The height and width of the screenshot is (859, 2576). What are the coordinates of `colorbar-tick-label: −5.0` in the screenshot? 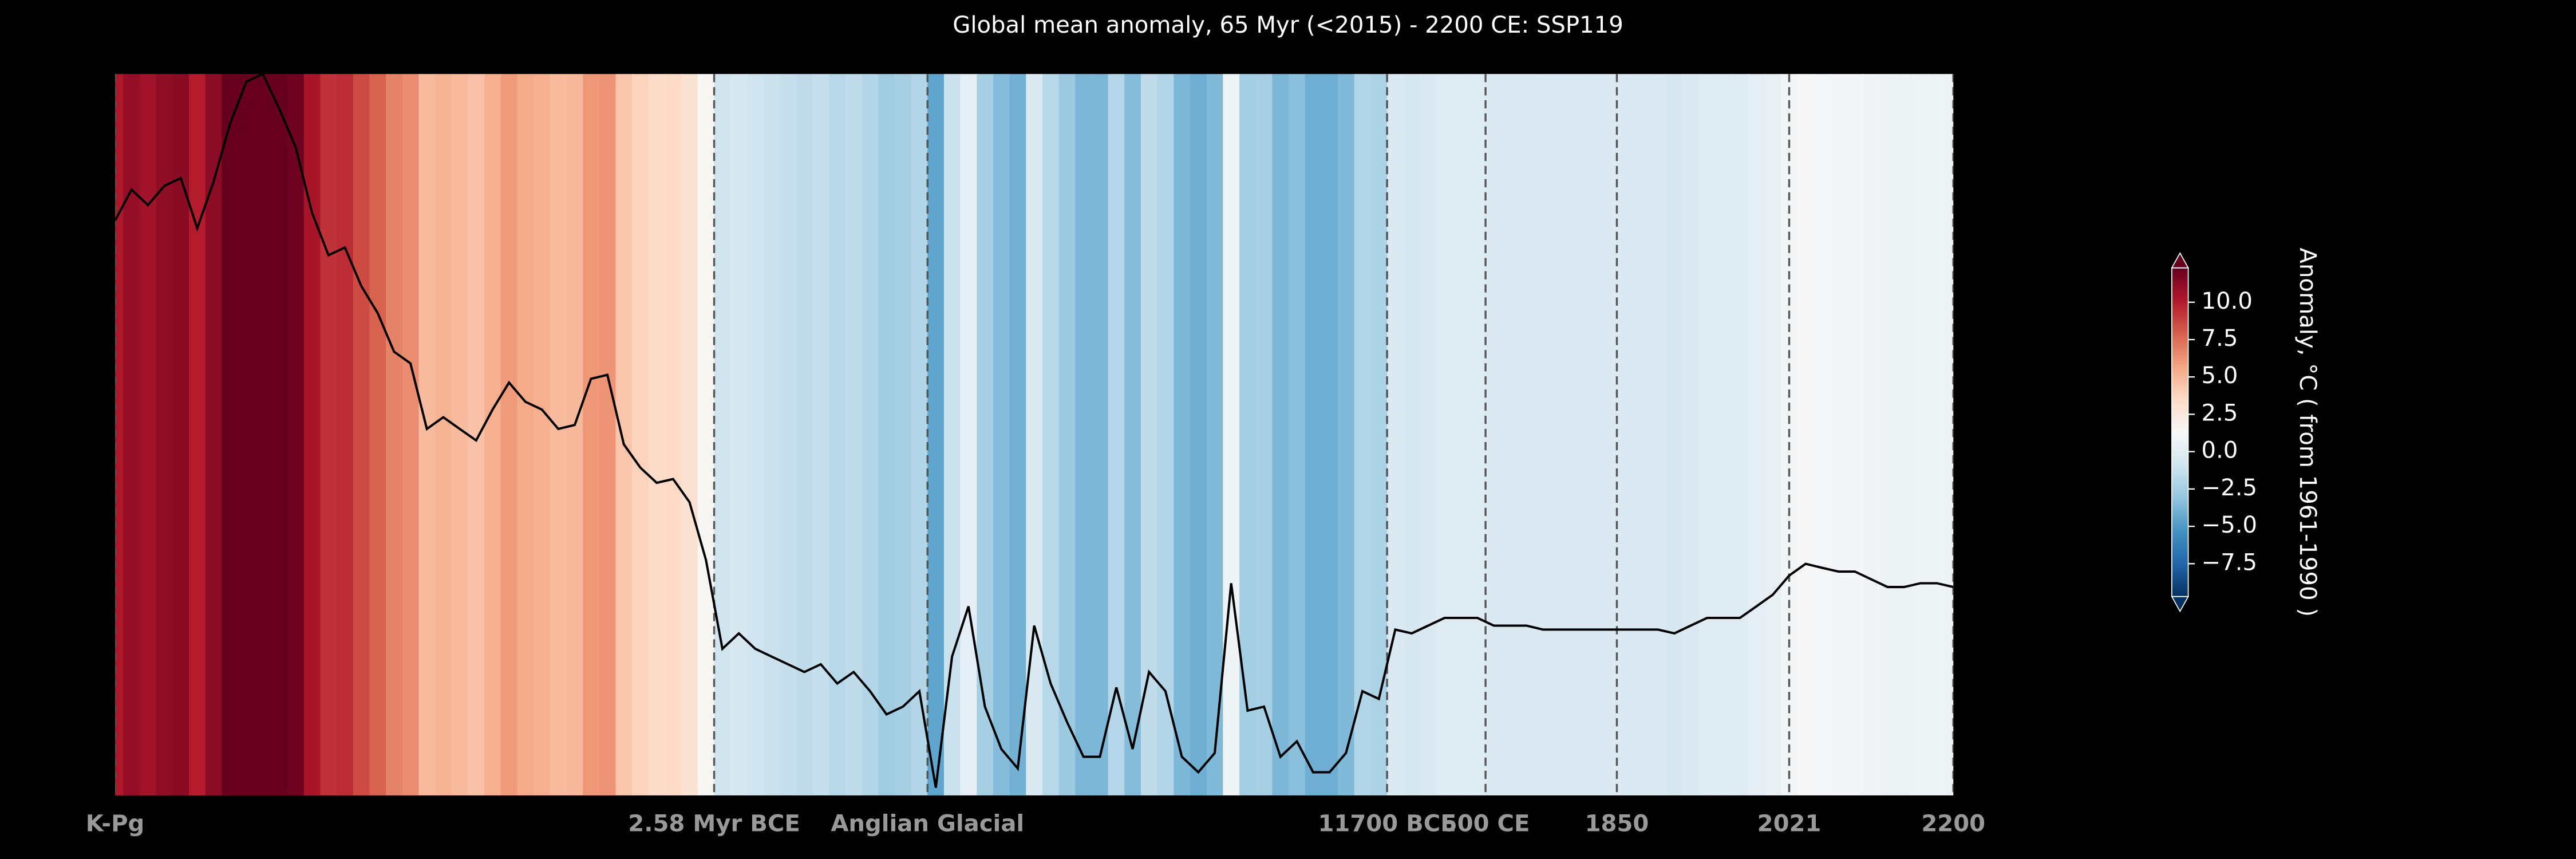 It's located at (2230, 525).